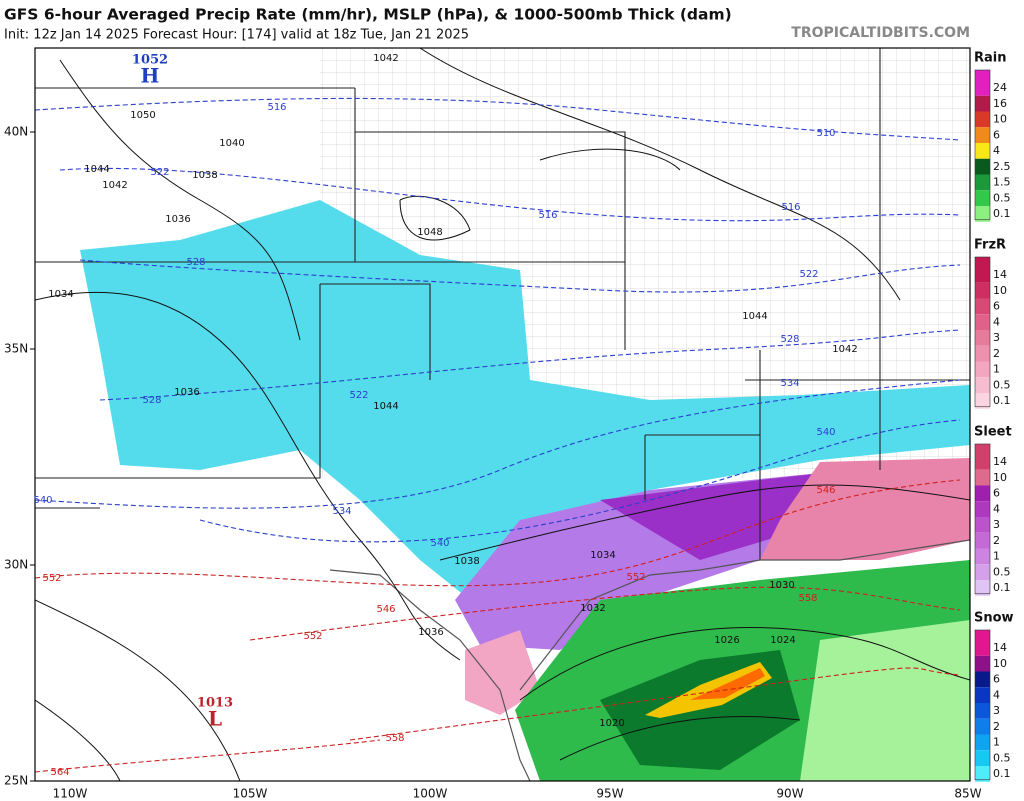 The image size is (1024, 801). What do you see at coordinates (994, 618) in the screenshot?
I see `legend-title: Snow` at bounding box center [994, 618].